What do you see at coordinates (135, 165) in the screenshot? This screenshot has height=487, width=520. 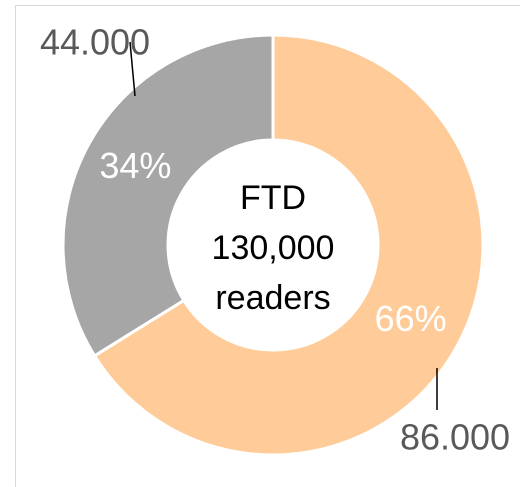 I see `percent-label: 34%` at bounding box center [135, 165].